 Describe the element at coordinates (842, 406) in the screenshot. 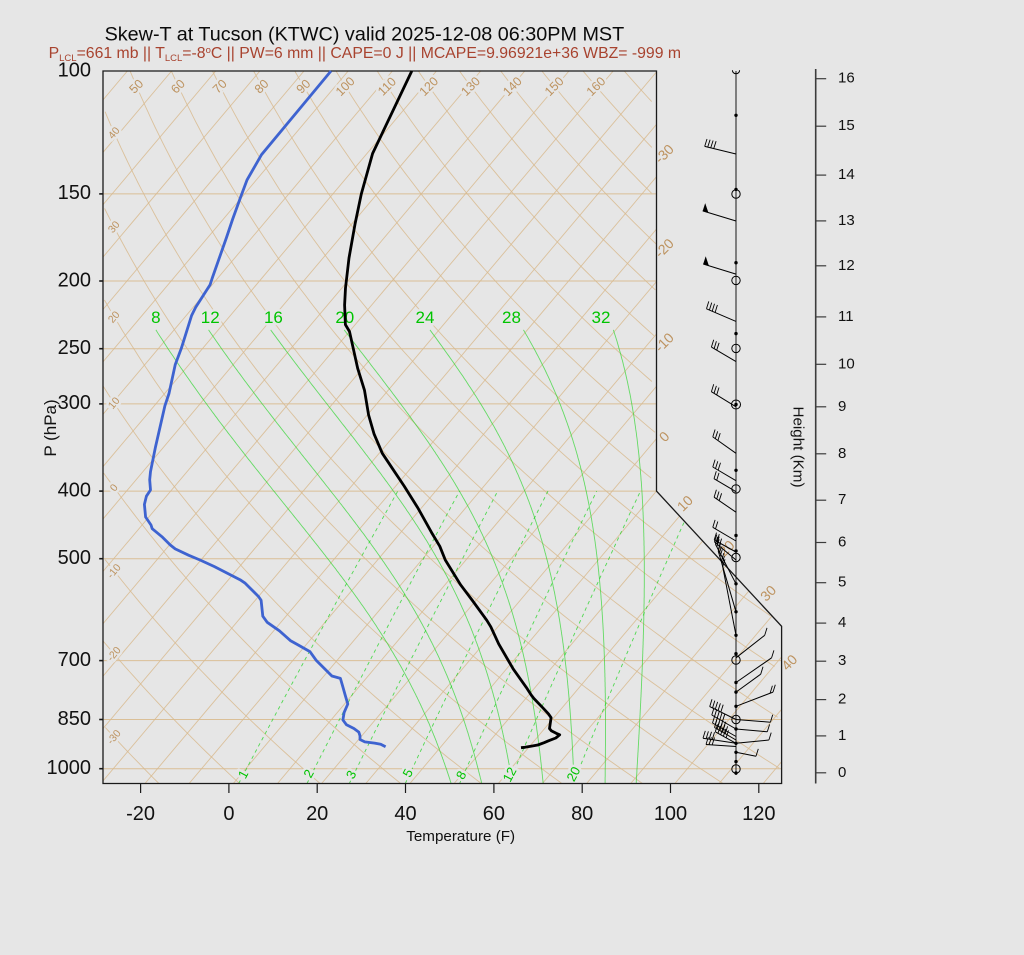

I see `svg-text: 9` at that location.